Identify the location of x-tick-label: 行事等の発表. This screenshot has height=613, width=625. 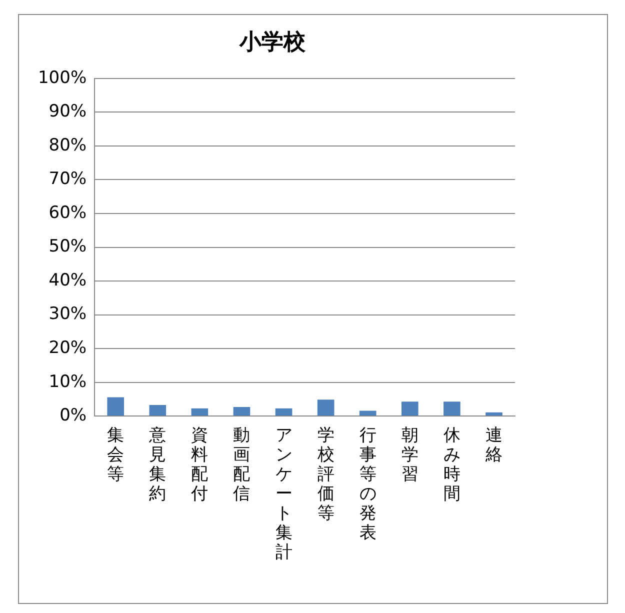
(367, 484).